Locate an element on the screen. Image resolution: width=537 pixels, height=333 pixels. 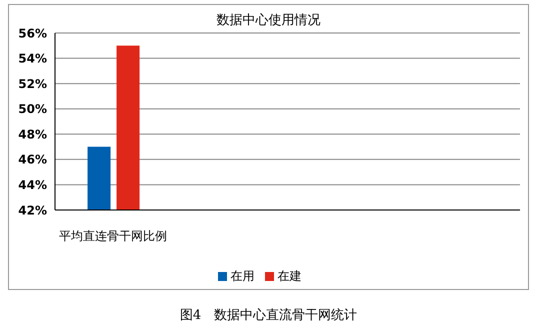
x-tick-label: 平均直连骨干网比例 is located at coordinates (113, 236).